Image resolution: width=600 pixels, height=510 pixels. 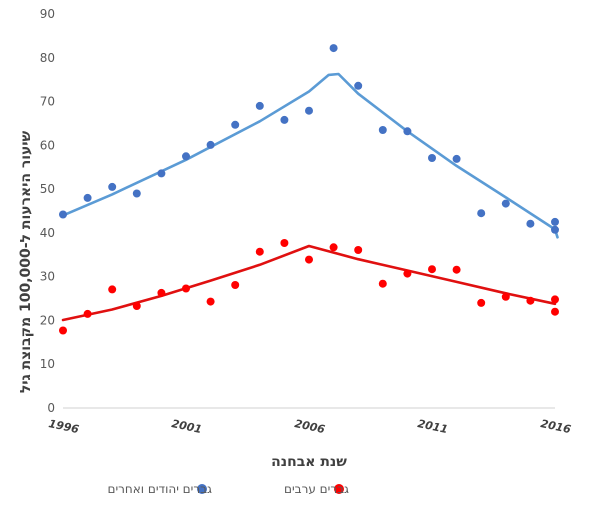 What do you see at coordinates (51, 408) in the screenshot?
I see `y-tick-label: 0` at bounding box center [51, 408].